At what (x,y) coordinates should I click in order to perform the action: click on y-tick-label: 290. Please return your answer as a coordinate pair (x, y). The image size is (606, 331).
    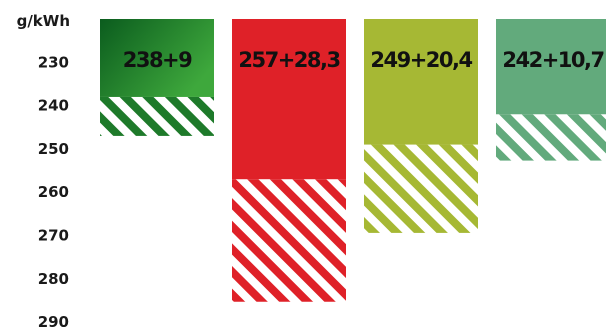
    Looking at the image, I should click on (53, 322).